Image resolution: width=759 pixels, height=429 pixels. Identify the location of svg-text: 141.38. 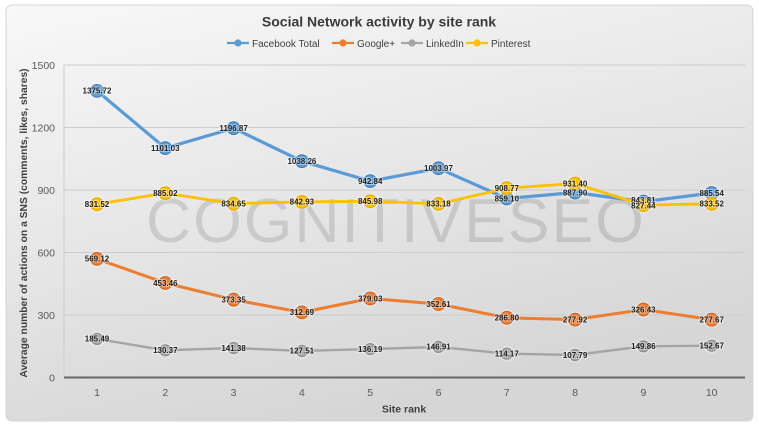
(233, 348).